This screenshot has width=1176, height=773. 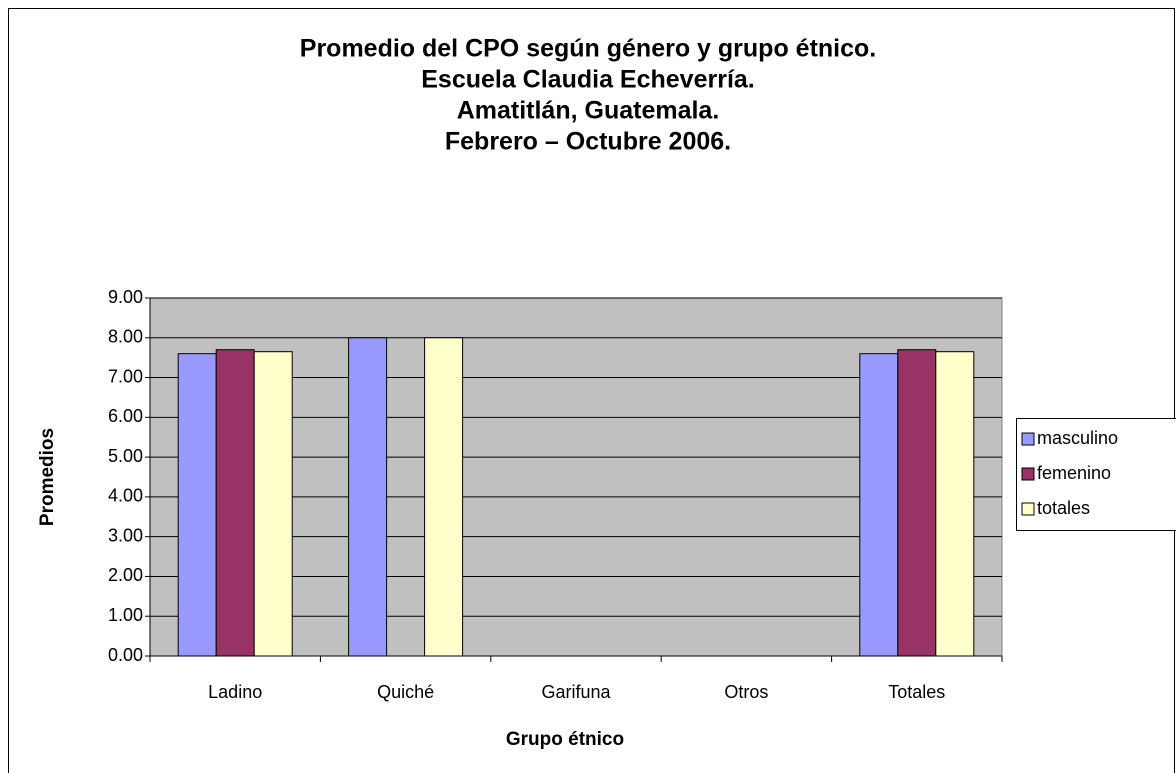 I want to click on chart-title: Febrero – Octubre 2006., so click(x=588, y=142).